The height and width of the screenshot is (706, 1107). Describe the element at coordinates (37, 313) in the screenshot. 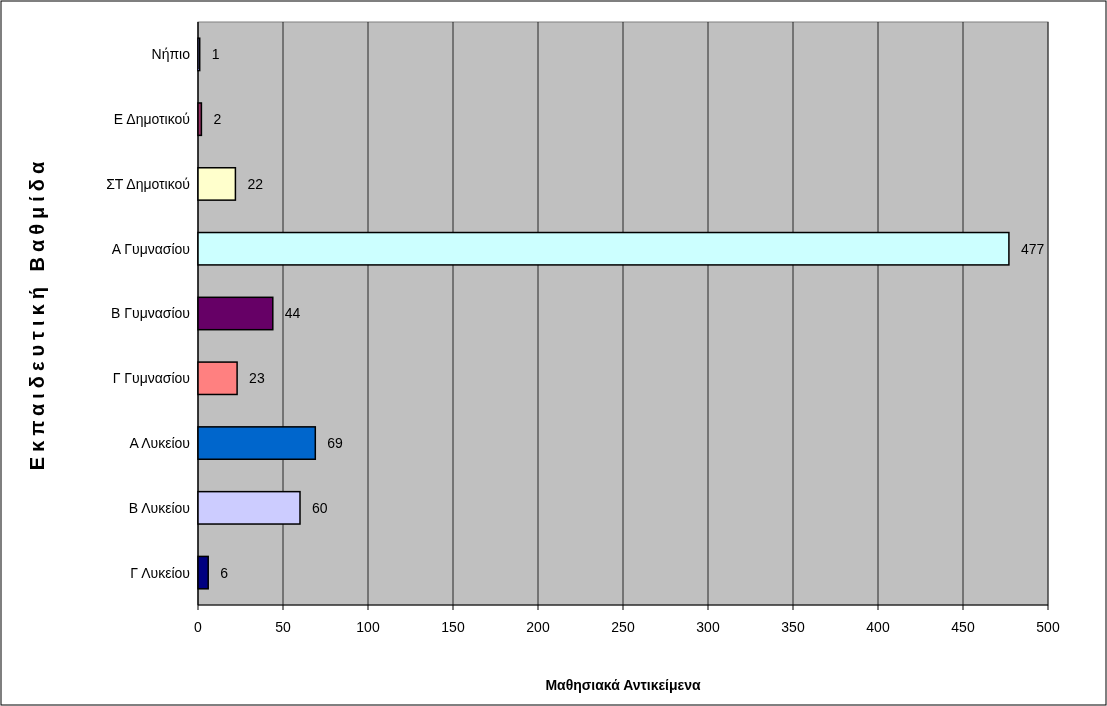

I see `y-axis-title: Εκπαιδευτική Βαθμίδα` at that location.